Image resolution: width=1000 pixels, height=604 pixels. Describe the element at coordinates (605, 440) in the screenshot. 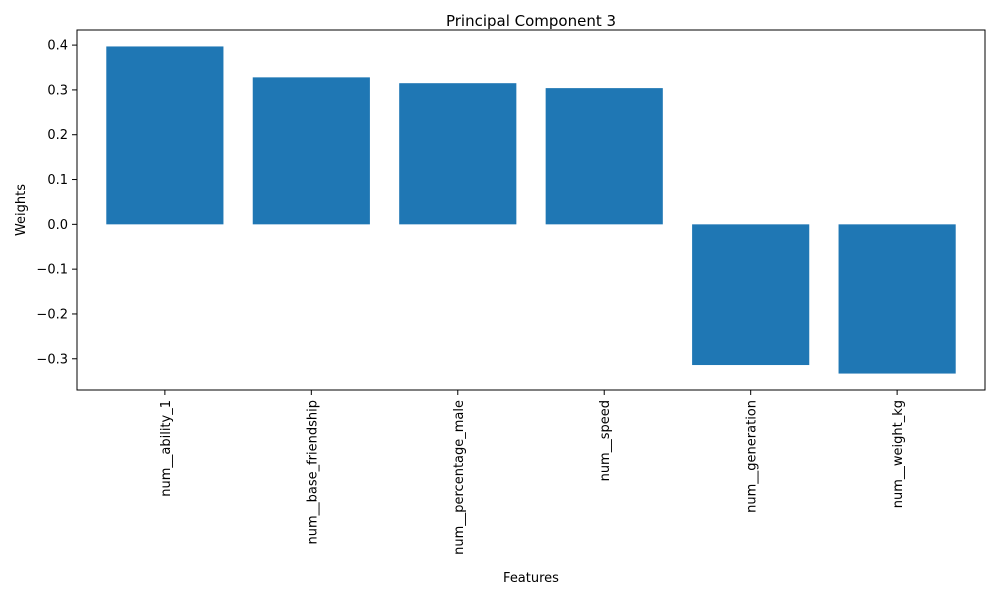

I see `x-tick-label: num__speed` at that location.